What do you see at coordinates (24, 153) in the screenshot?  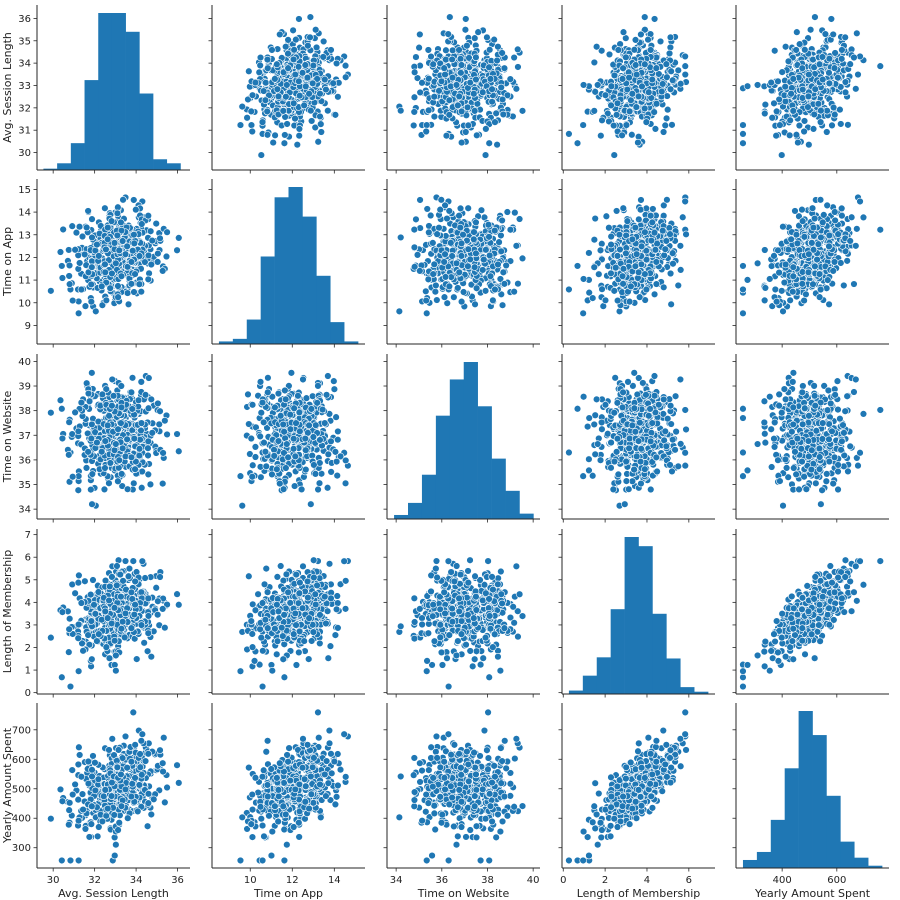 I see `y-tick-label: 30` at bounding box center [24, 153].